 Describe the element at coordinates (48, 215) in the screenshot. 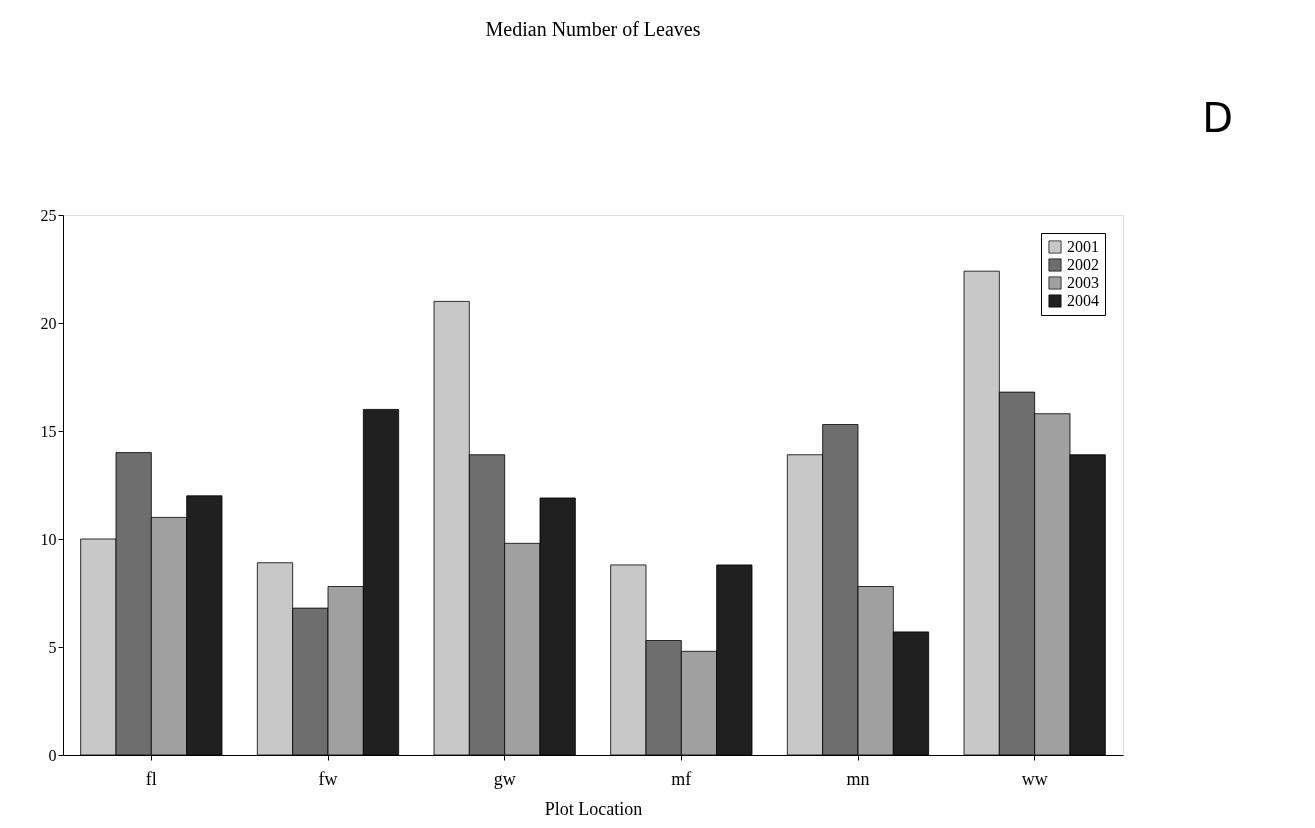

I see `y-tick-label: 25` at that location.